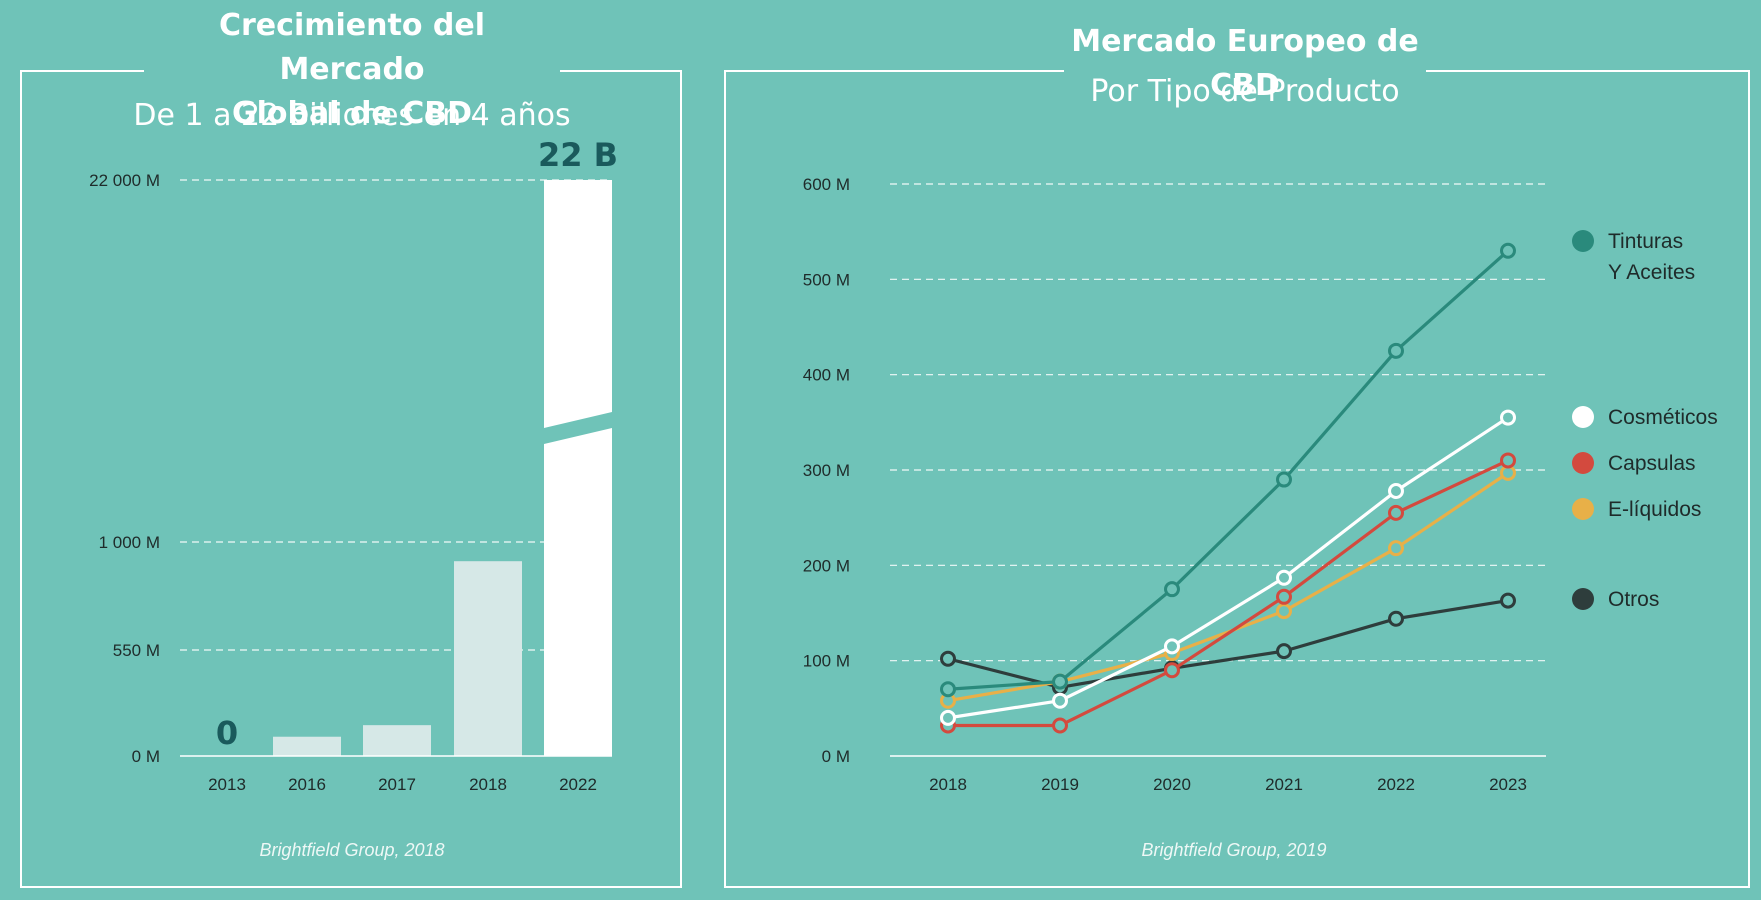 This screenshot has height=900, width=1761. Describe the element at coordinates (836, 756) in the screenshot. I see `line-y-tick-label-0: 0 M` at that location.